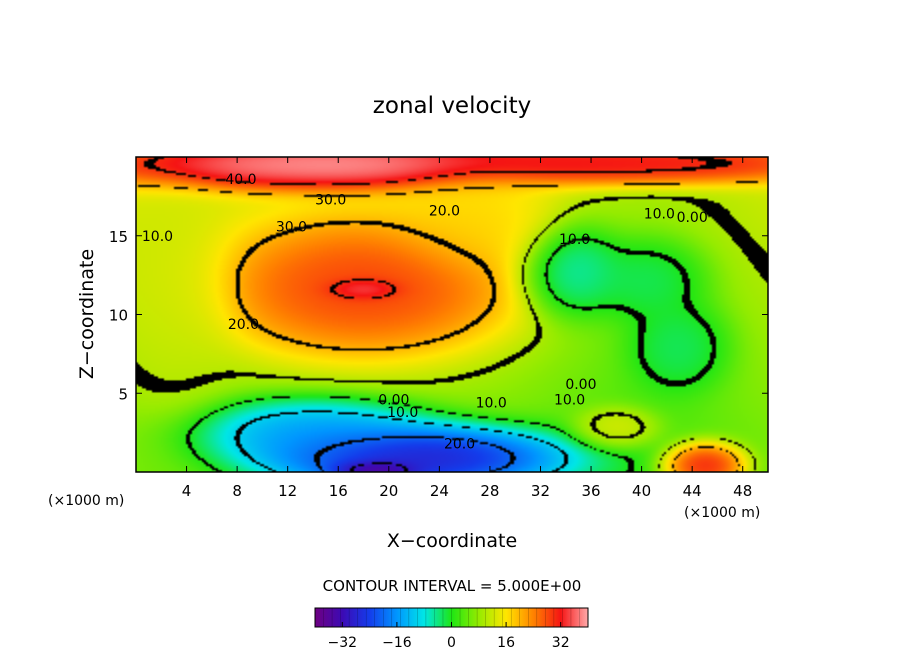 The height and width of the screenshot is (654, 904). I want to click on x-unit-right: (×1000 m), so click(722, 513).